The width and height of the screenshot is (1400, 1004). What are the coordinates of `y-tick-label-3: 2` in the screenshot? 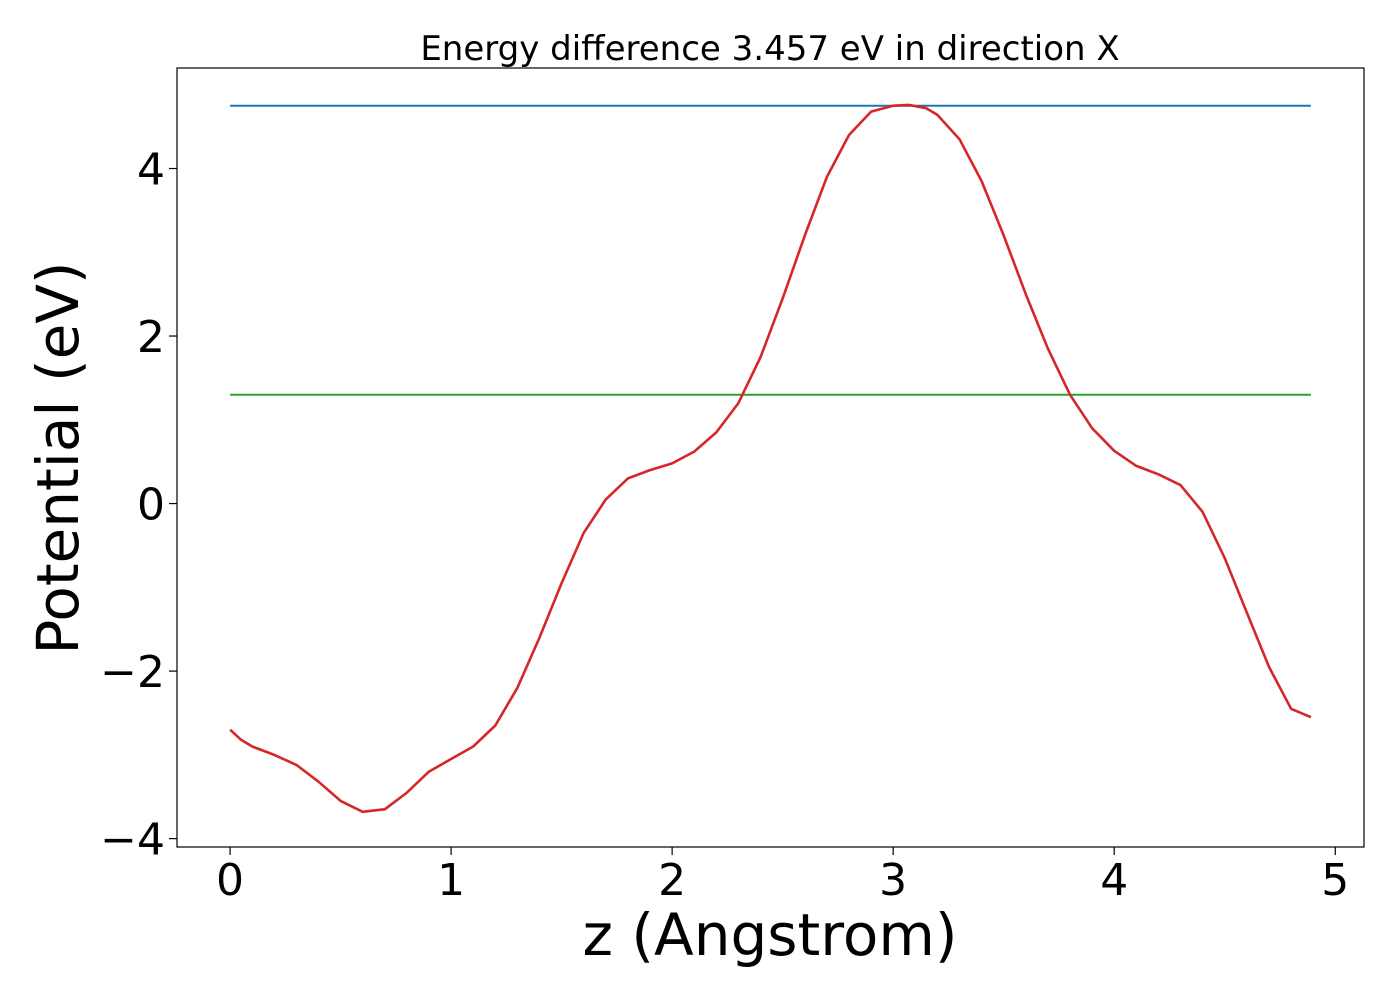 It's located at (151, 337).